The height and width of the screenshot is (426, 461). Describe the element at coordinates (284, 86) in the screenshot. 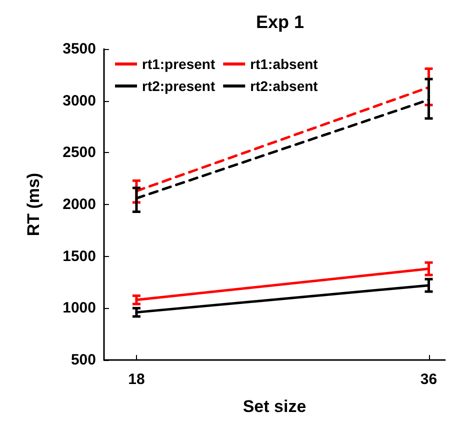

I see `legend-label: rt2:absent` at that location.